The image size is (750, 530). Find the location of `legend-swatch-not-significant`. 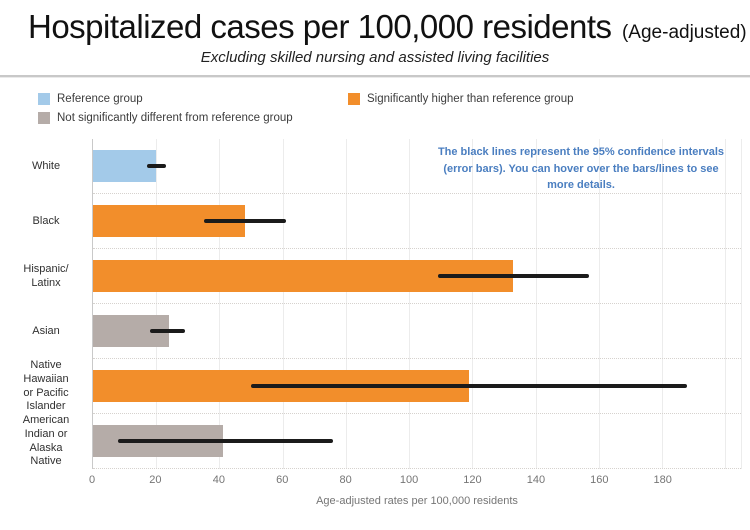

legend-swatch-not-significant is located at coordinates (44, 118).